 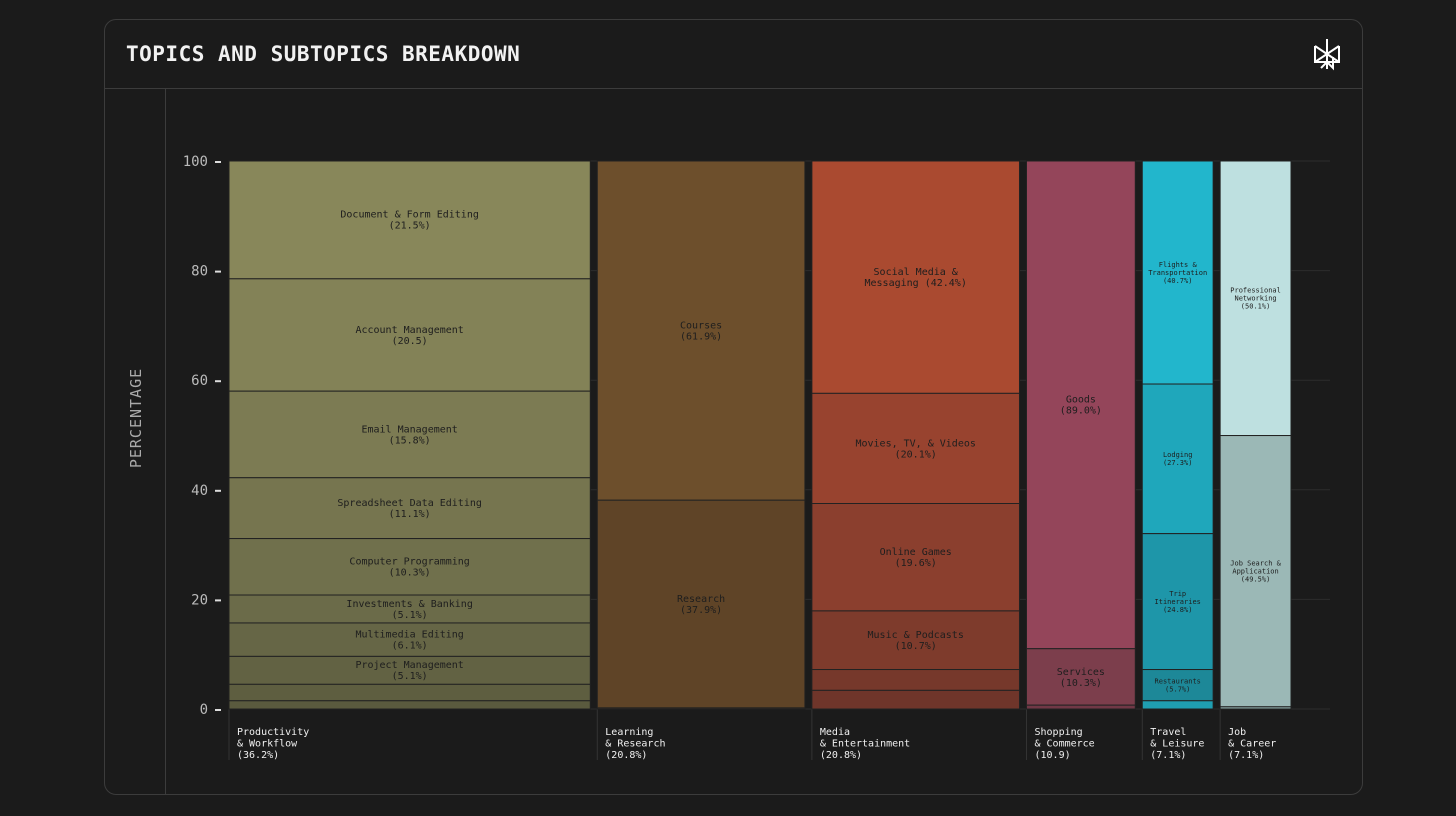 I want to click on segment-label: Messaging (42.4%), so click(x=916, y=283).